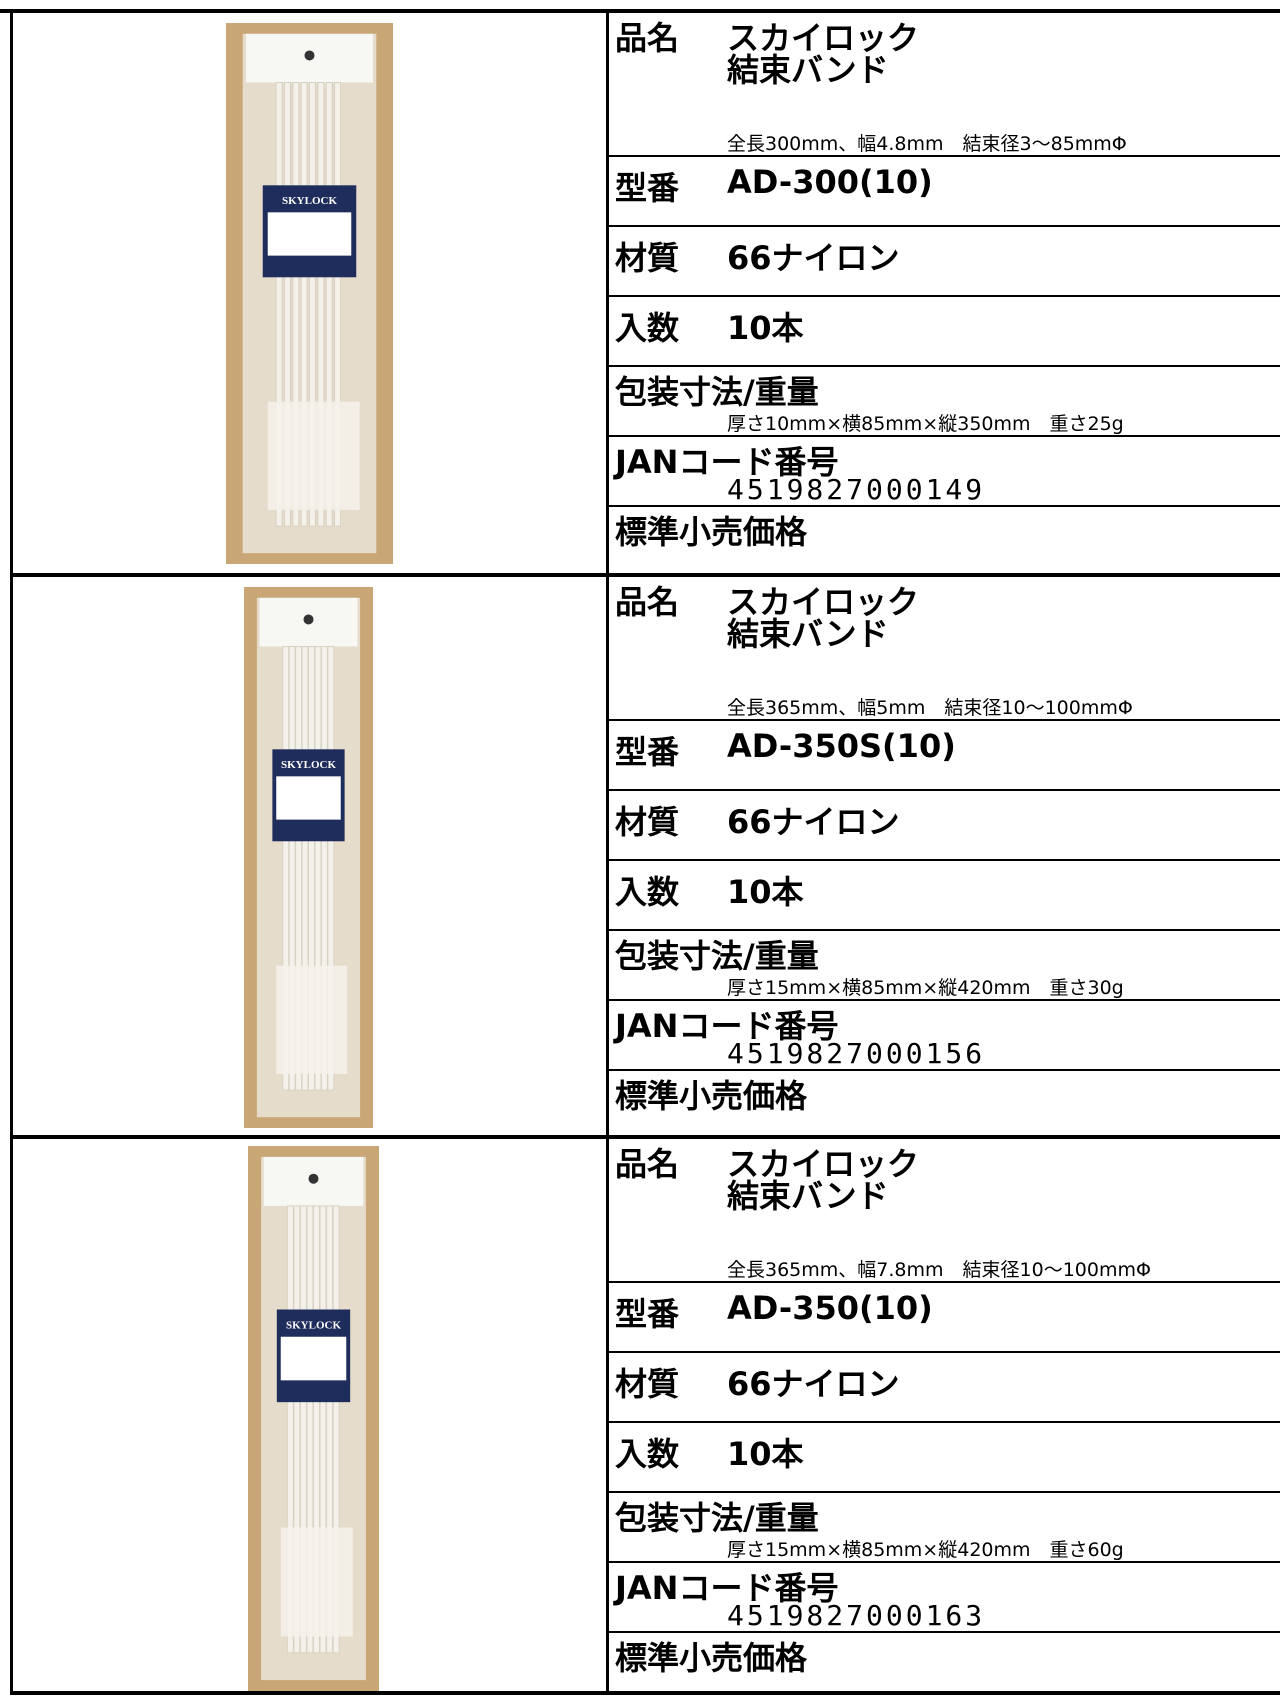 This screenshot has width=1280, height=1703. What do you see at coordinates (944, 649) in the screenshot?
I see `spec-row: 品名 スカイロック 結束バンド全長365mm、幅5mm 結束径10～100mmΦ` at bounding box center [944, 649].